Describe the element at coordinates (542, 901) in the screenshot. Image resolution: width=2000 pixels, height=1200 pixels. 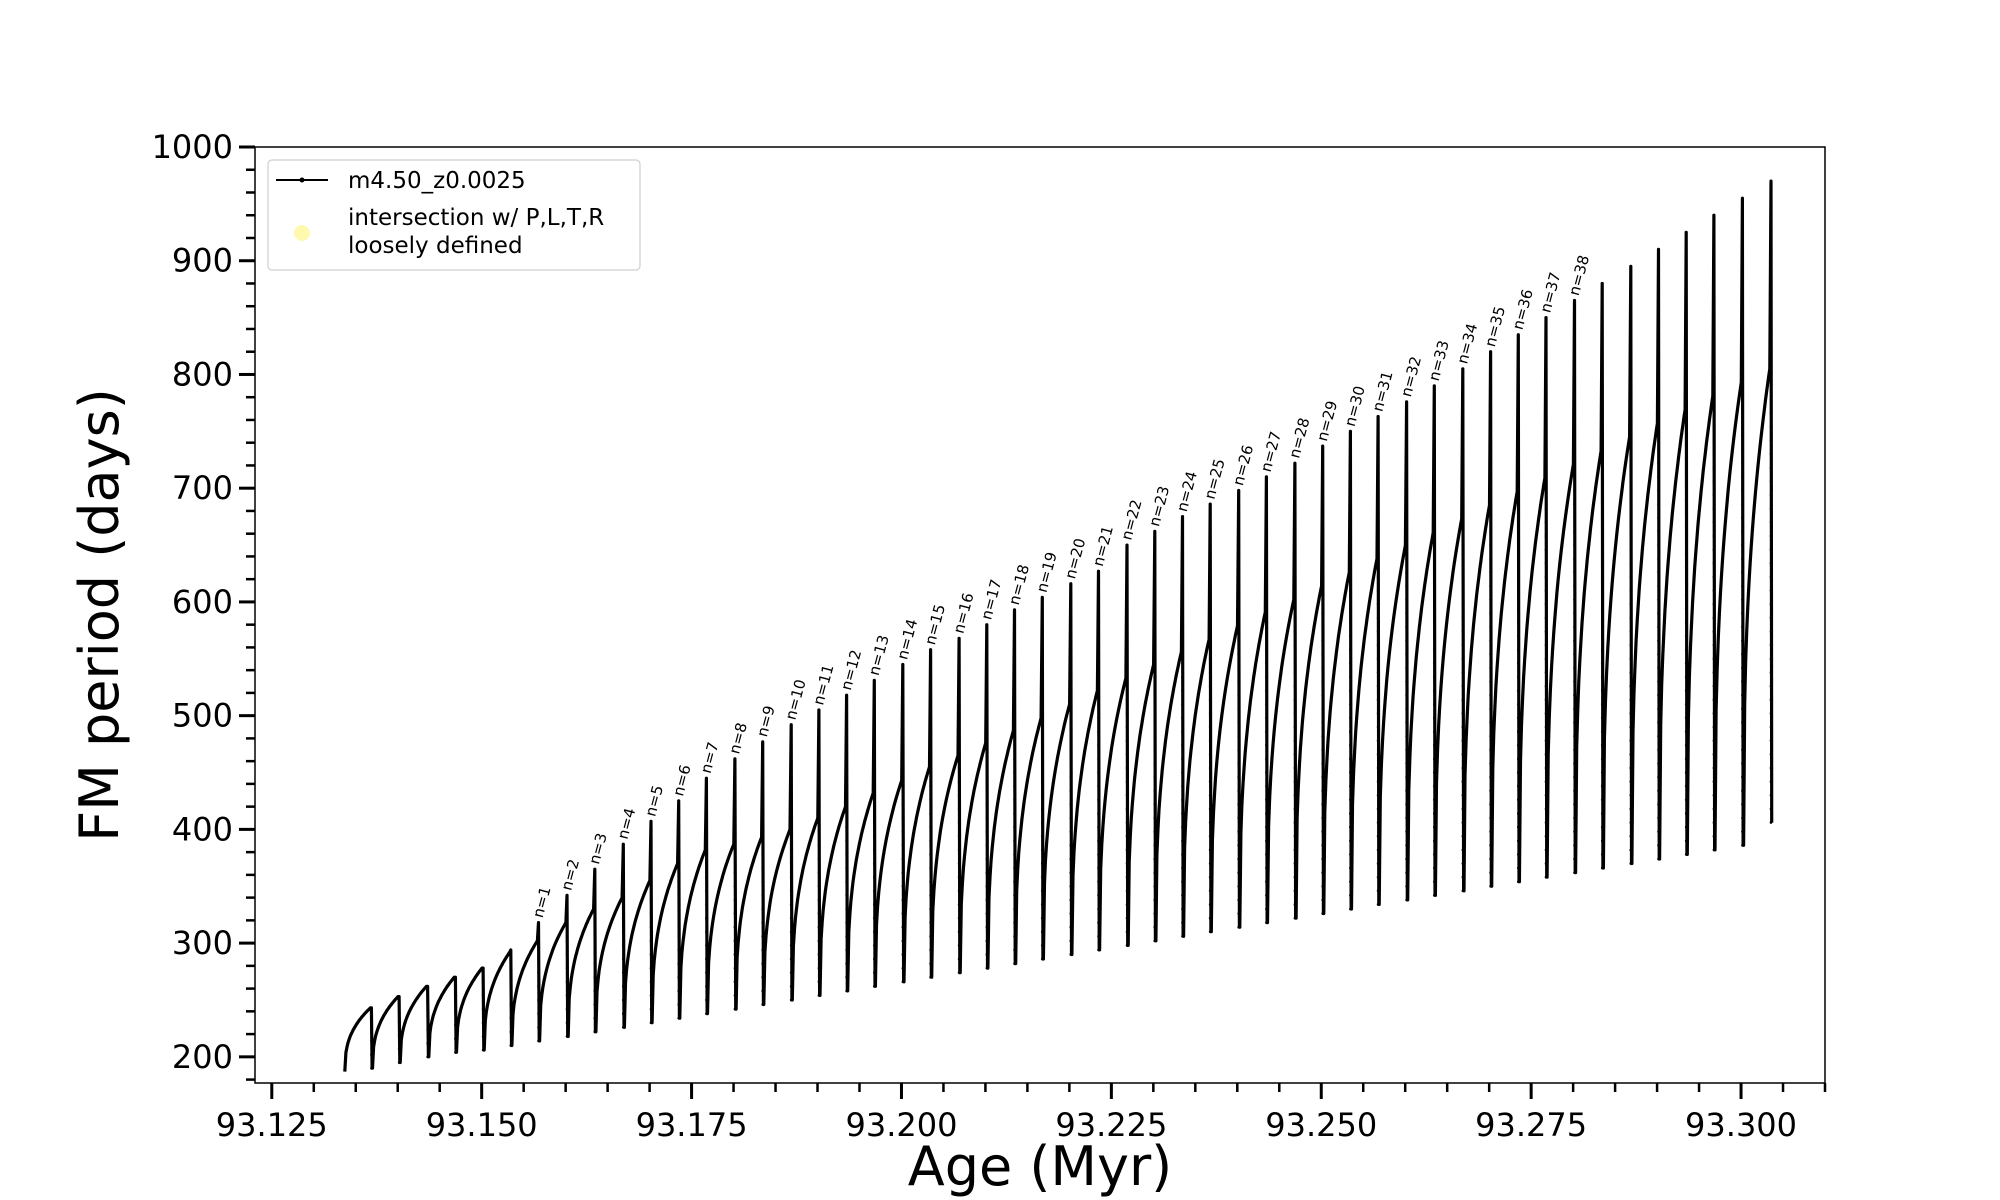
I see `pulse-label-n1: n=1` at that location.